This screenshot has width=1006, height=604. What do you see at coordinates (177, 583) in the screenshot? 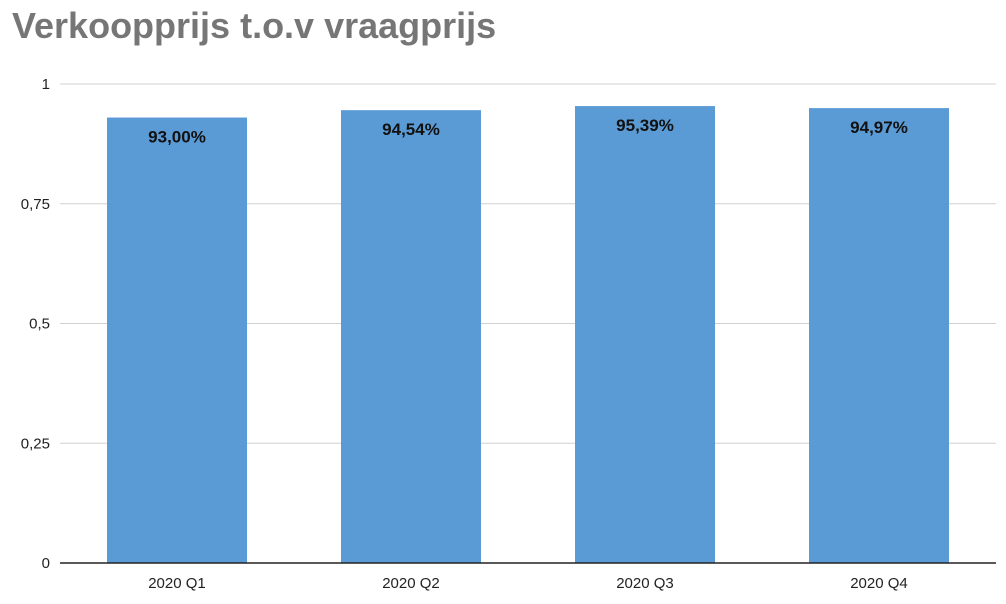
I see `x-tick-label: 2020 Q1` at bounding box center [177, 583].